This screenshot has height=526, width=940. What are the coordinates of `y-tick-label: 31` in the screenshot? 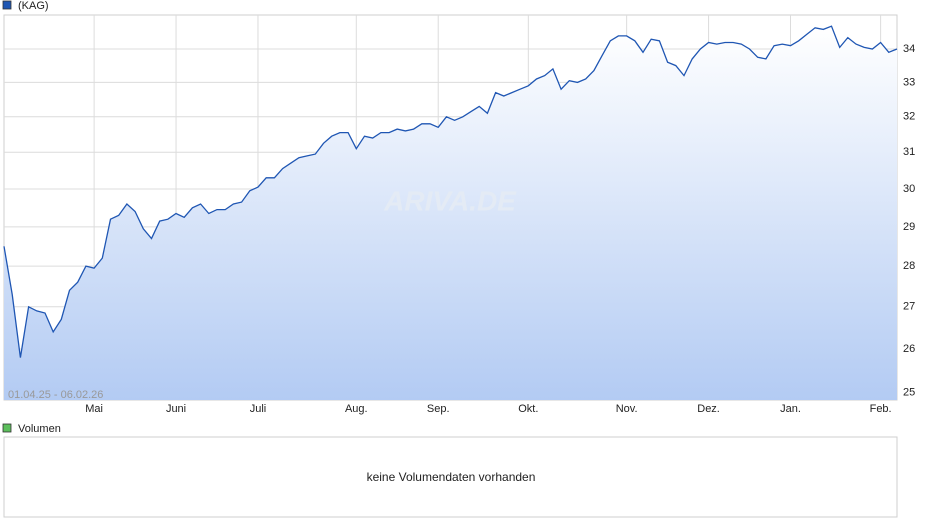 It's located at (909, 152).